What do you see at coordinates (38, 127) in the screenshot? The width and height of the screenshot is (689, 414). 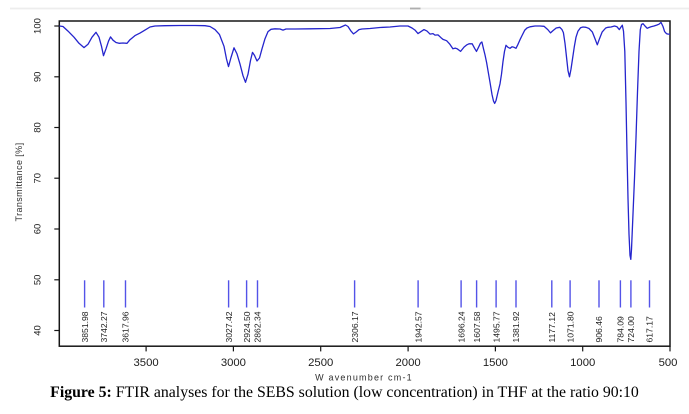 I see `svg-text: 80` at bounding box center [38, 127].